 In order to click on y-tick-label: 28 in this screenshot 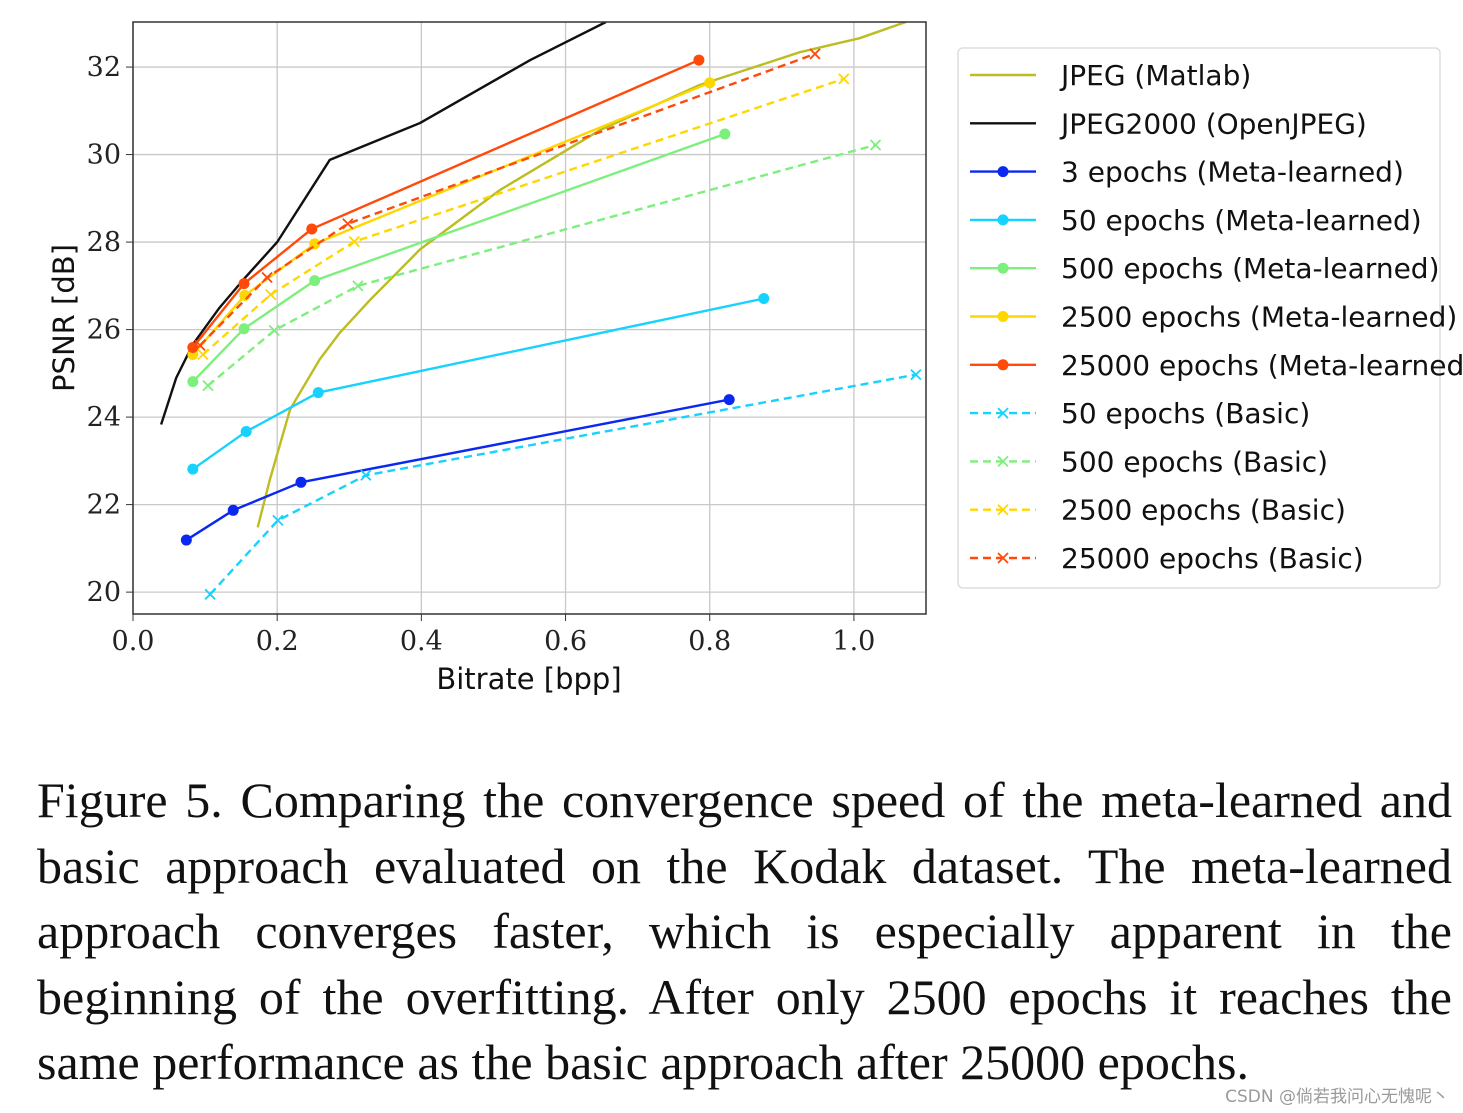, I will do `click(104, 242)`.